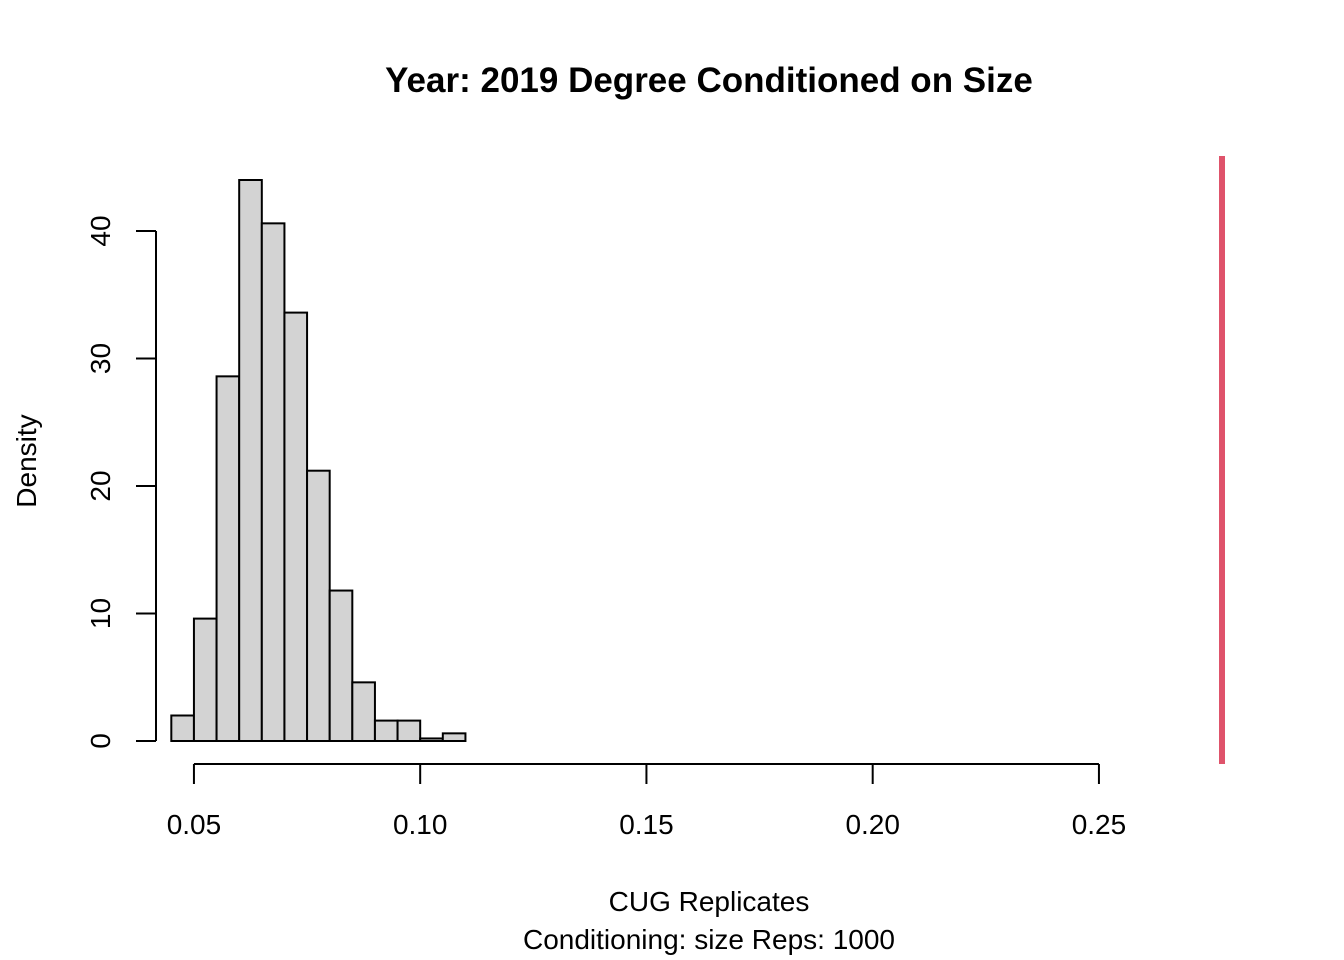  What do you see at coordinates (420, 824) in the screenshot?
I see `x-tick-label: 0.10` at bounding box center [420, 824].